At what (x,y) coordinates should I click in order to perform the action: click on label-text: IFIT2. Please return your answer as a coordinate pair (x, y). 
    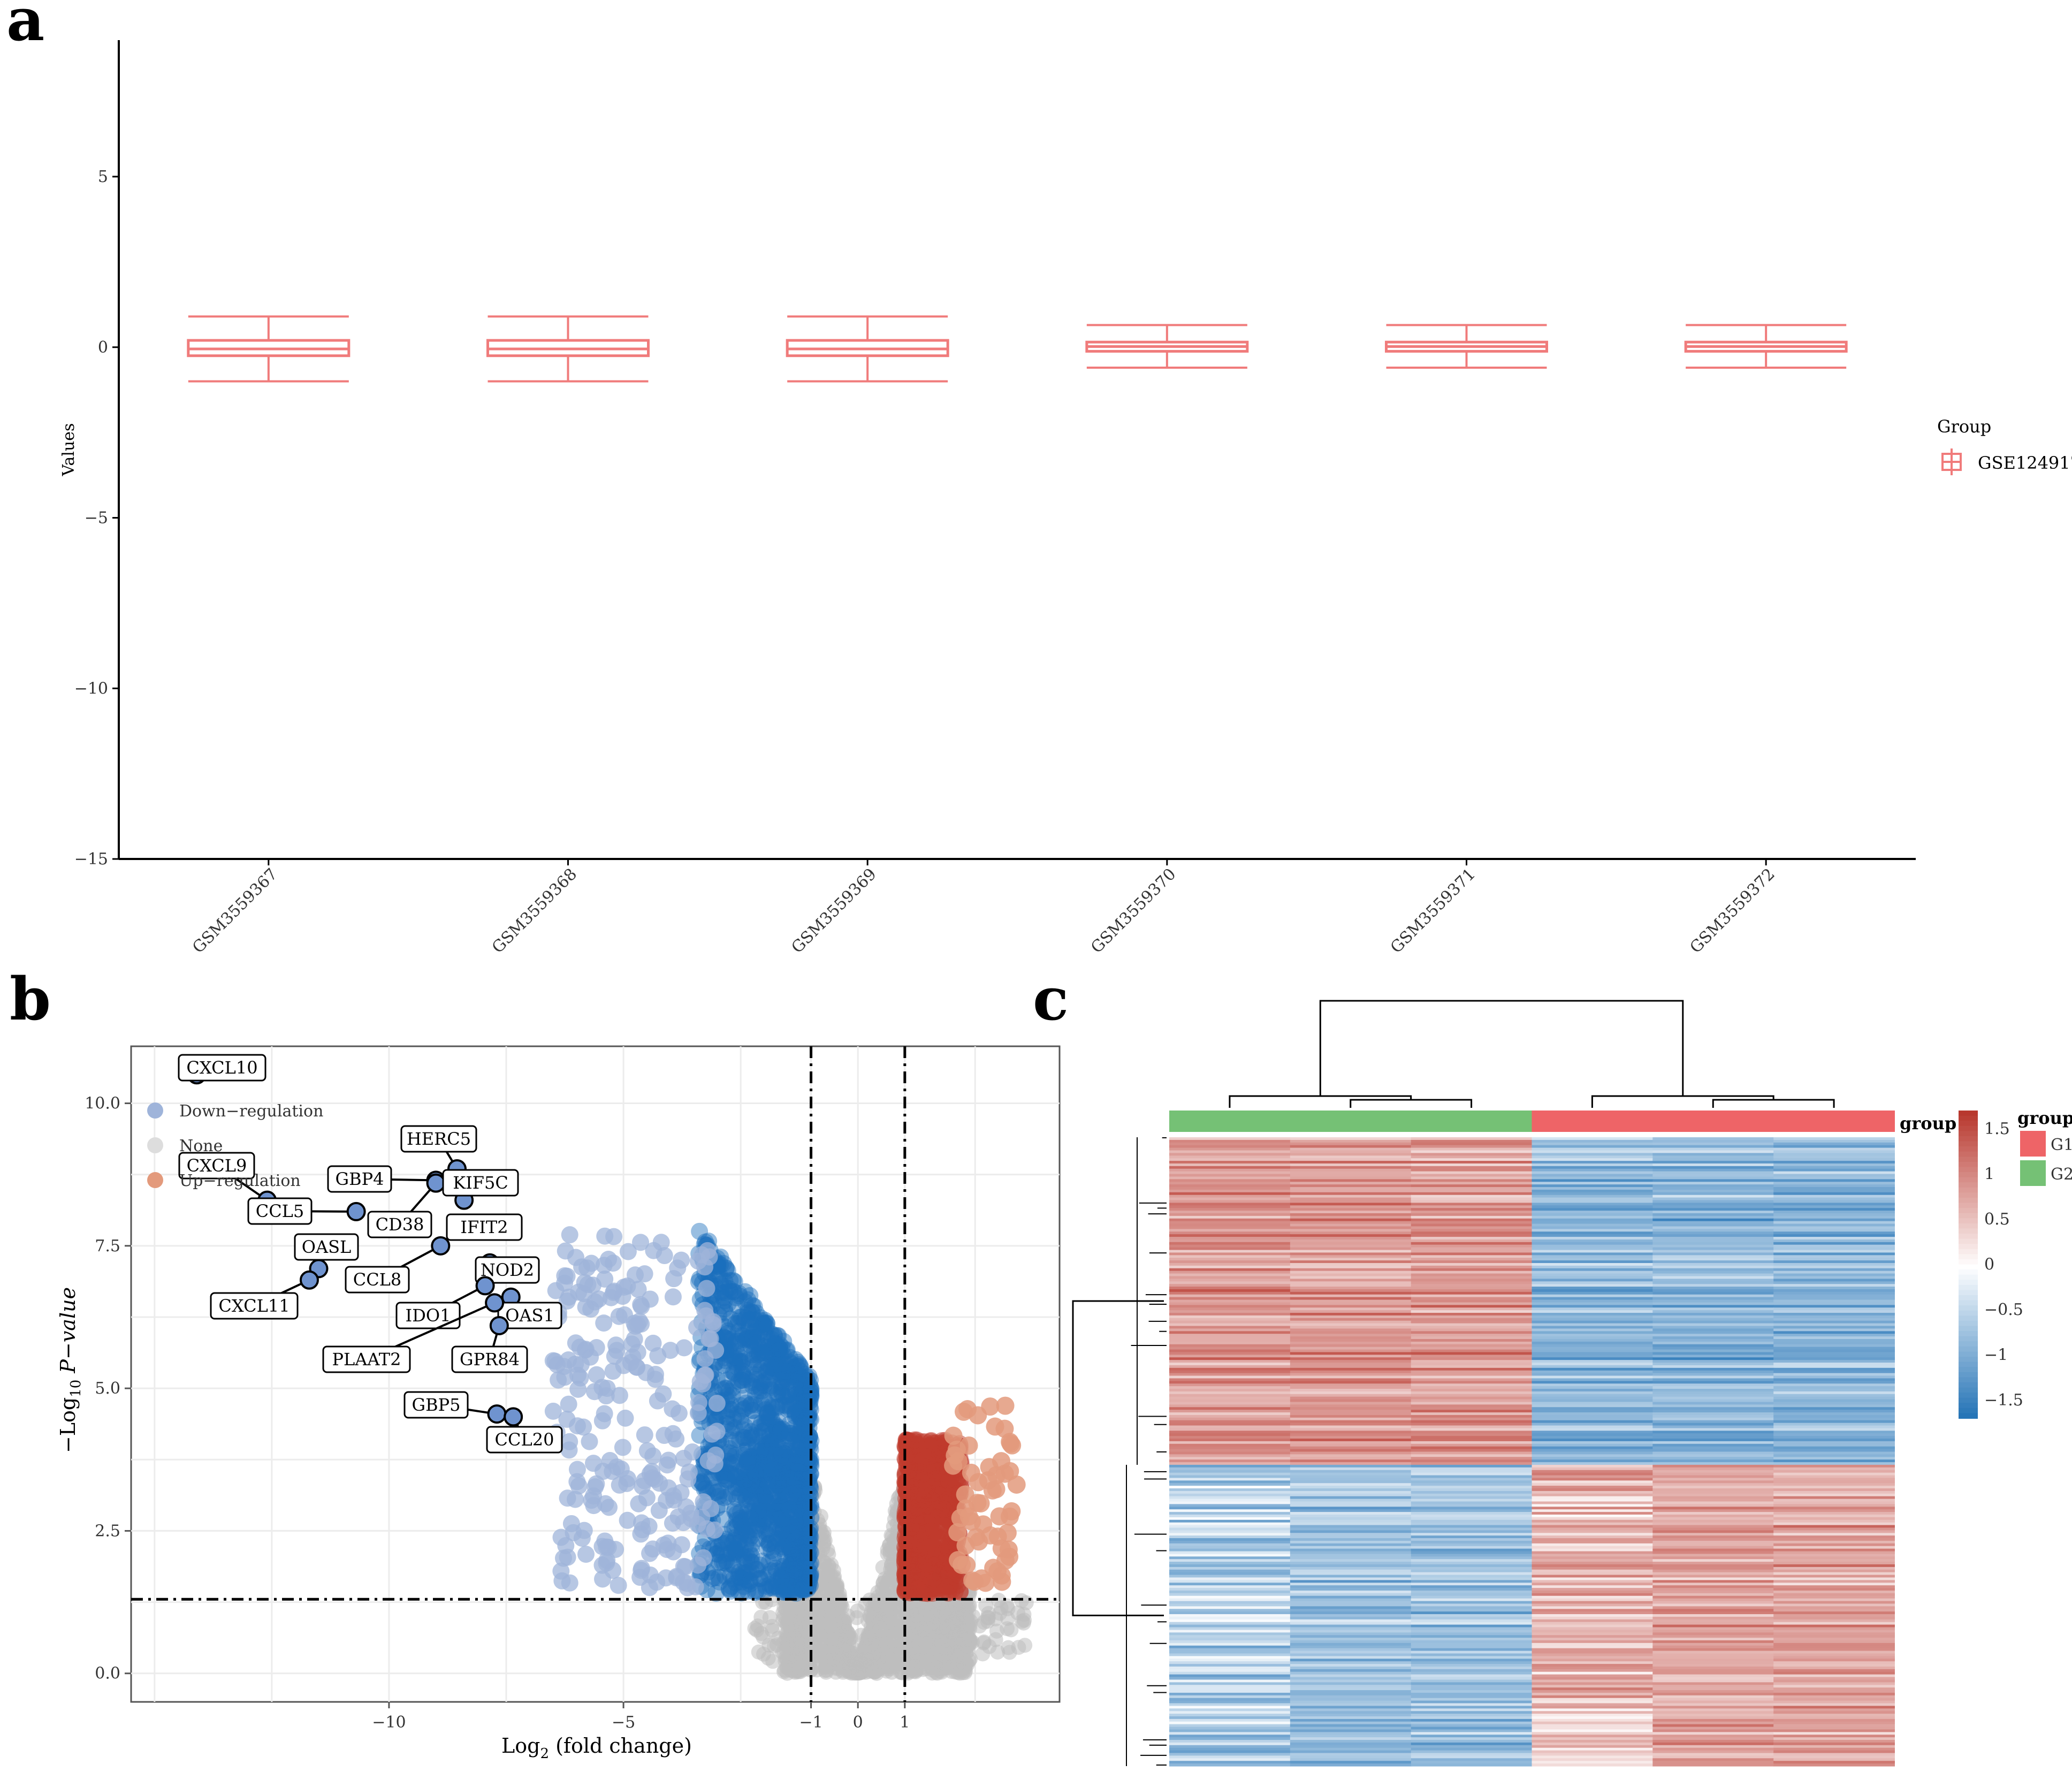
    Looking at the image, I should click on (484, 1227).